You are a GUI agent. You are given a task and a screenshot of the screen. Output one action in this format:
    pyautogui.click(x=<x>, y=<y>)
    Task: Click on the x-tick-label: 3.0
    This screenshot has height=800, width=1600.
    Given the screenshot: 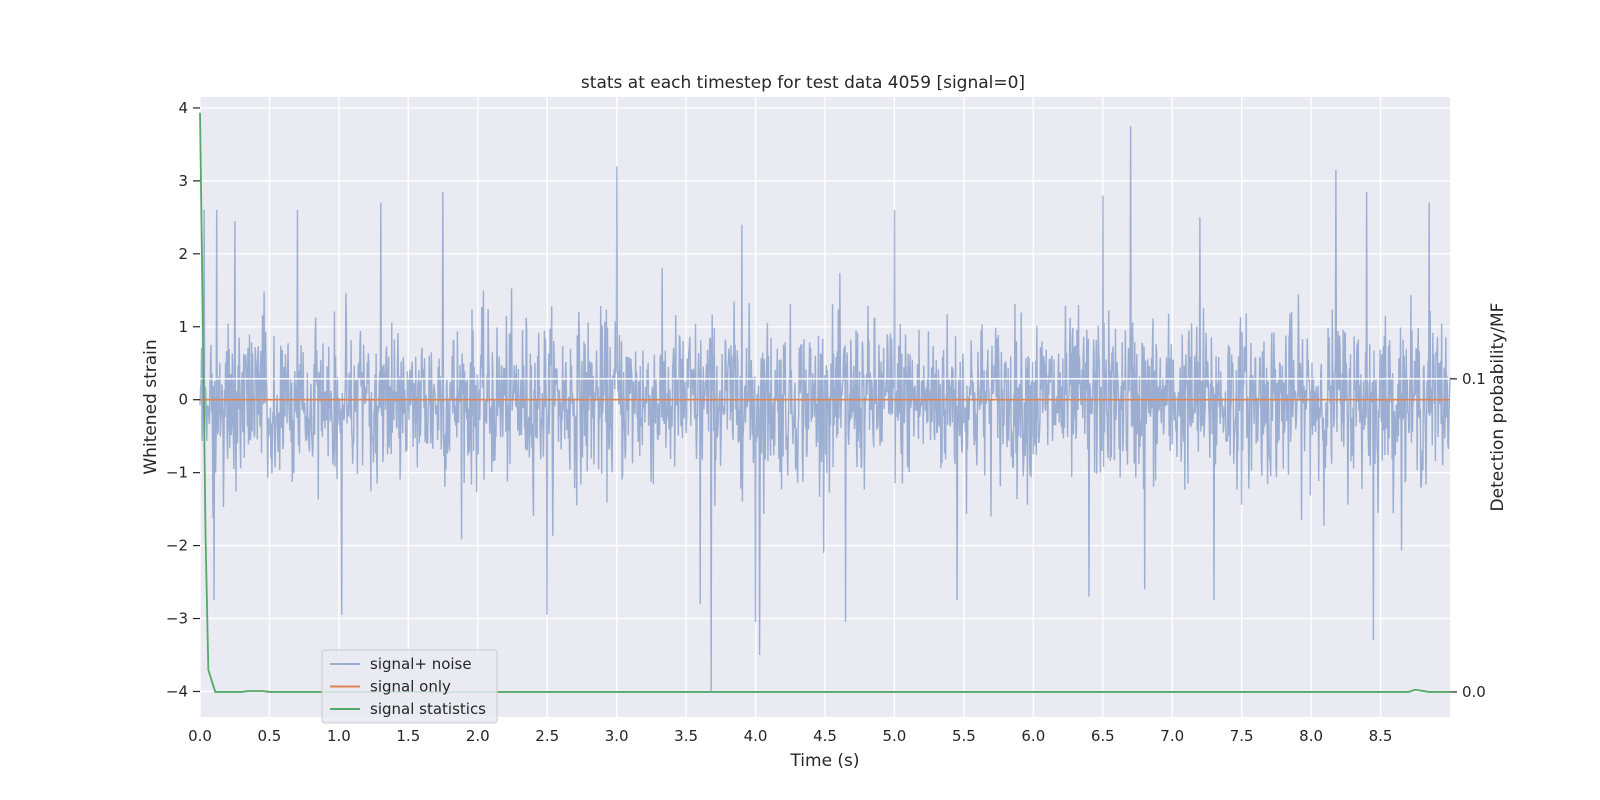 What is the action you would take?
    pyautogui.click(x=617, y=736)
    